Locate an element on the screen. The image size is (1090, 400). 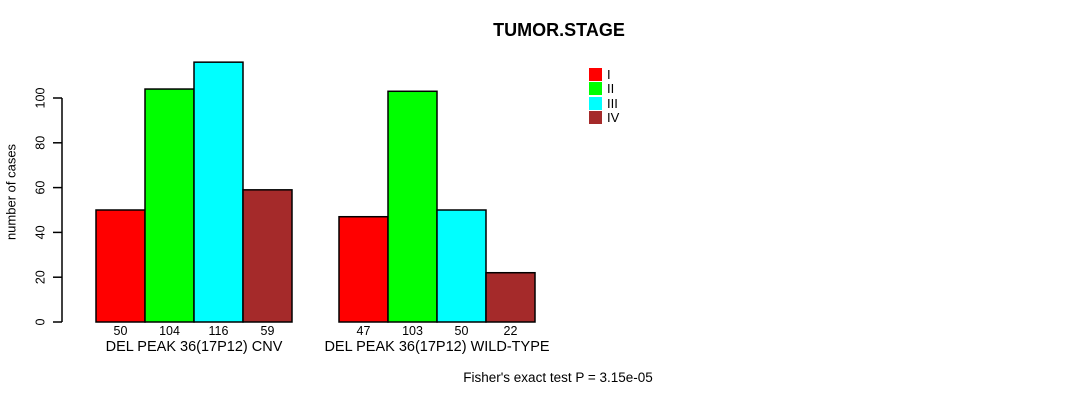
legend-label: I is located at coordinates (609, 74).